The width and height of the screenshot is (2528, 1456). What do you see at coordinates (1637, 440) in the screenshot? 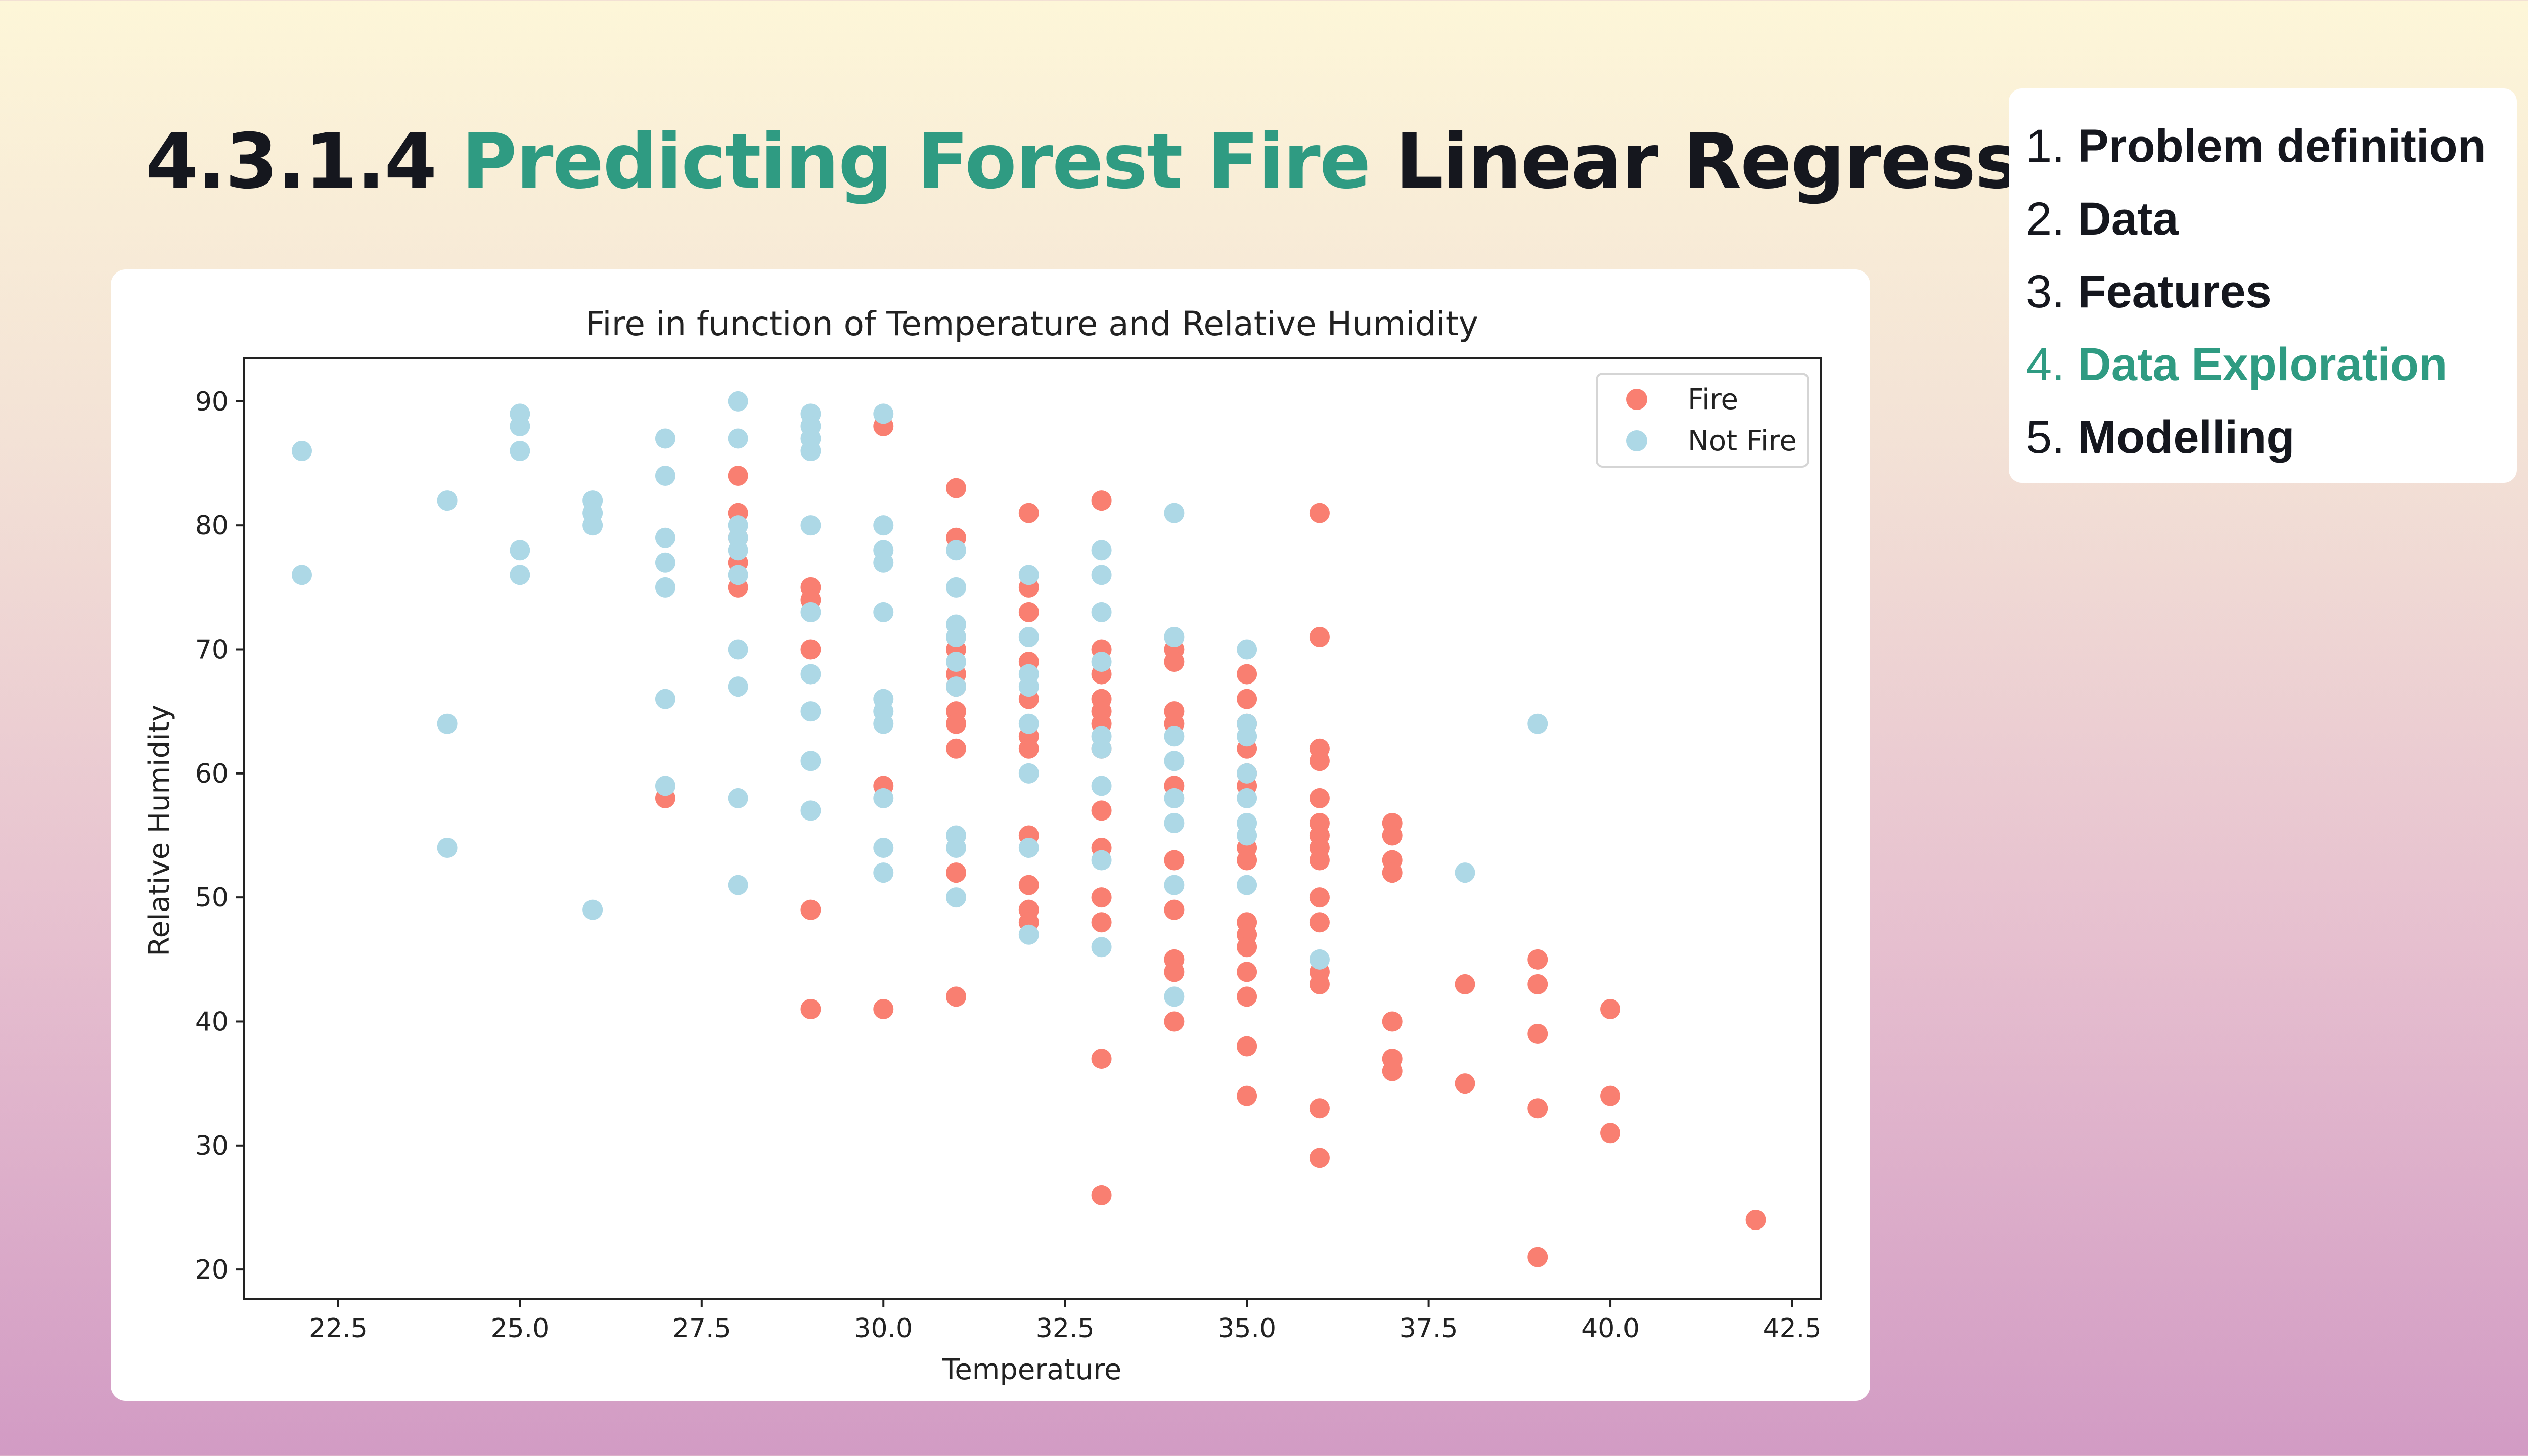
I see `legend-not-fire-marker` at bounding box center [1637, 440].